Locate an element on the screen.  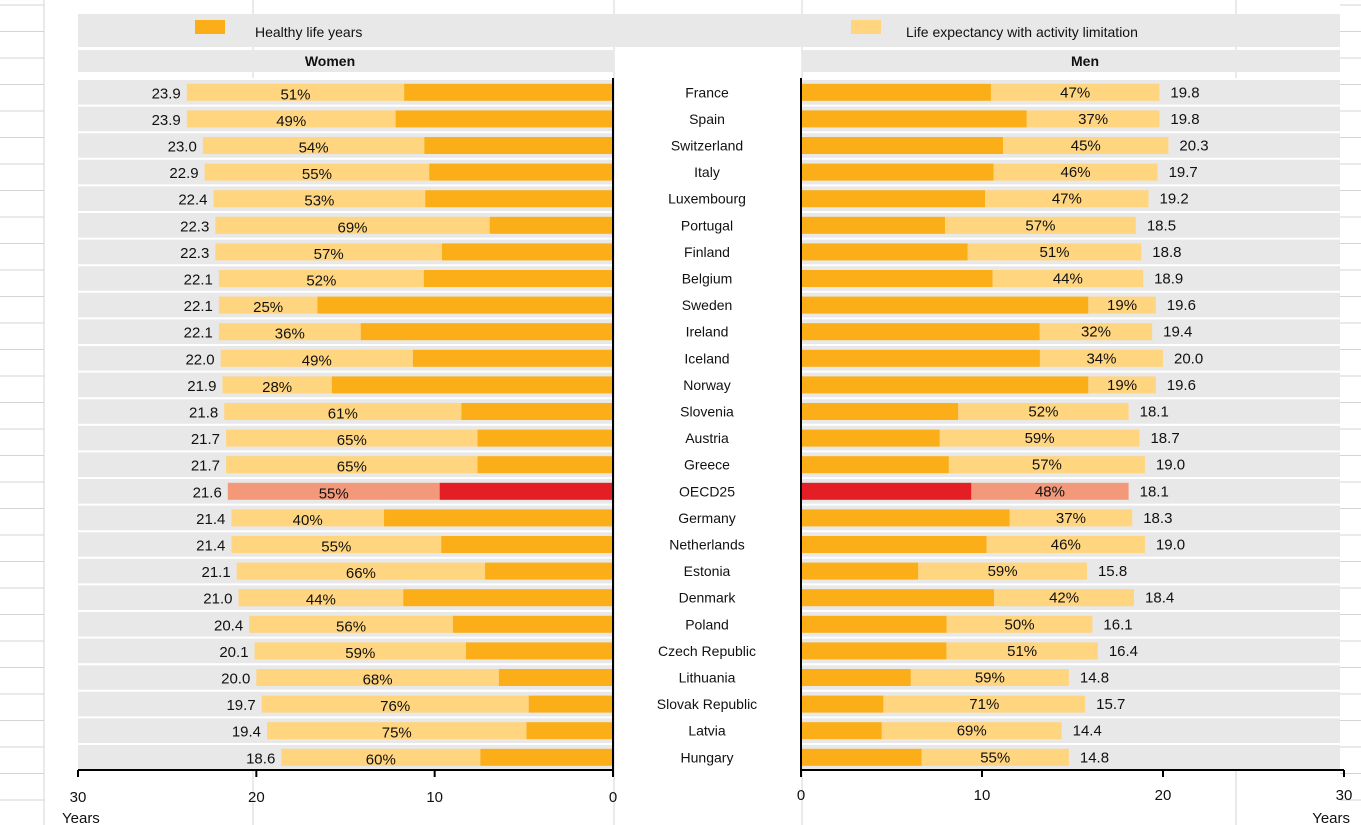
category-label: Poland is located at coordinates (707, 624).